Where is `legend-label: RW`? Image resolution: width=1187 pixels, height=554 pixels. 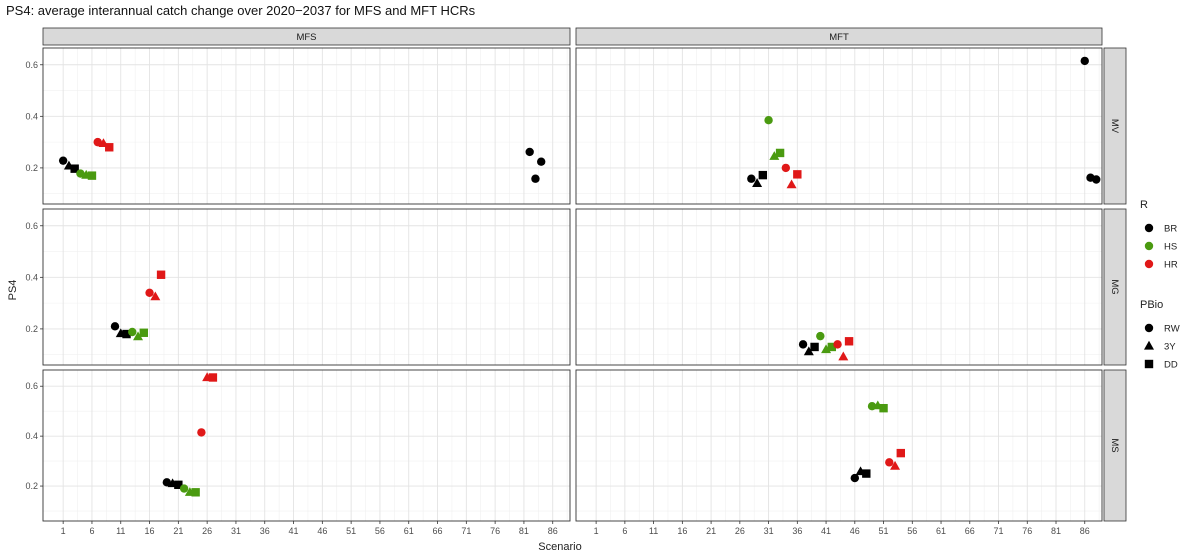
legend-label: RW is located at coordinates (1172, 329).